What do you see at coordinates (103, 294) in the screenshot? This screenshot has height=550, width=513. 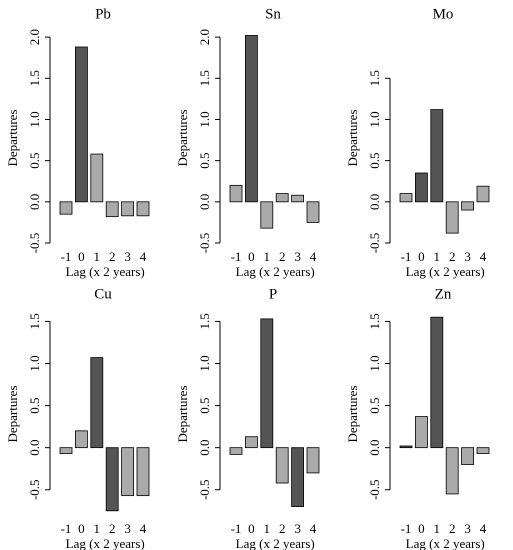 I see `panel-title: Cu` at bounding box center [103, 294].